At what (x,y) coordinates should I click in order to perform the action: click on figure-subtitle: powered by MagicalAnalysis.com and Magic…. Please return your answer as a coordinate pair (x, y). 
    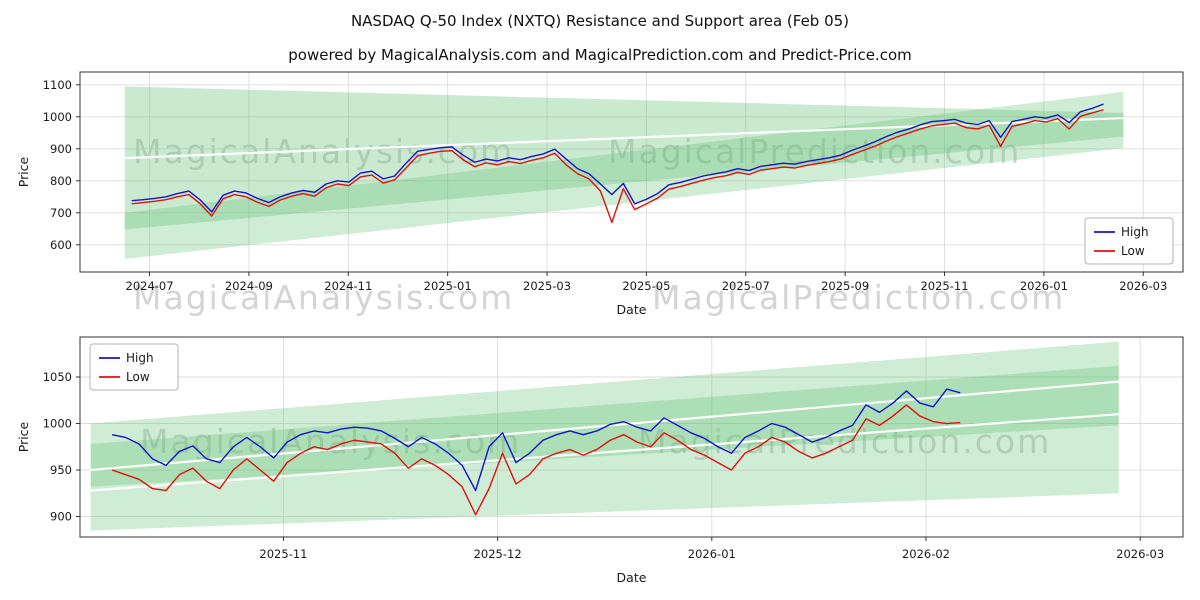
    Looking at the image, I should click on (600, 55).